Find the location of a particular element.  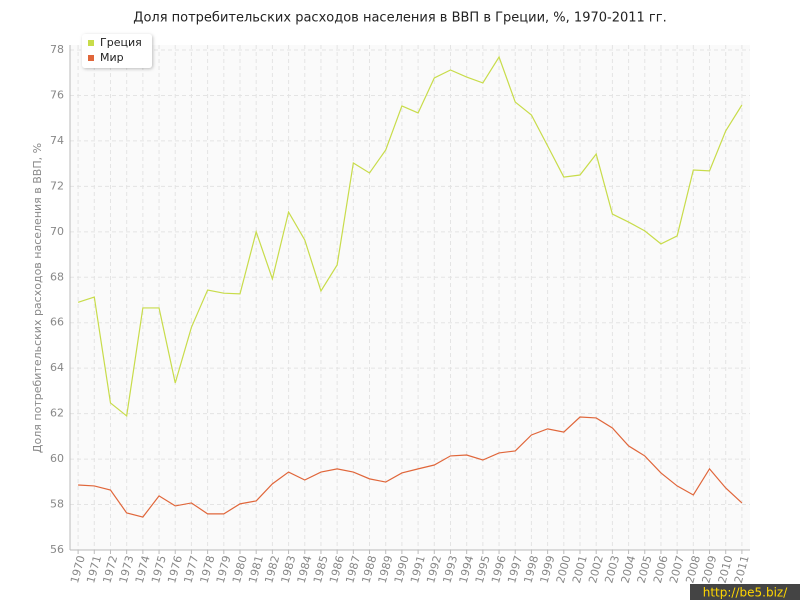

y-tick-label: 64 is located at coordinates (57, 367).